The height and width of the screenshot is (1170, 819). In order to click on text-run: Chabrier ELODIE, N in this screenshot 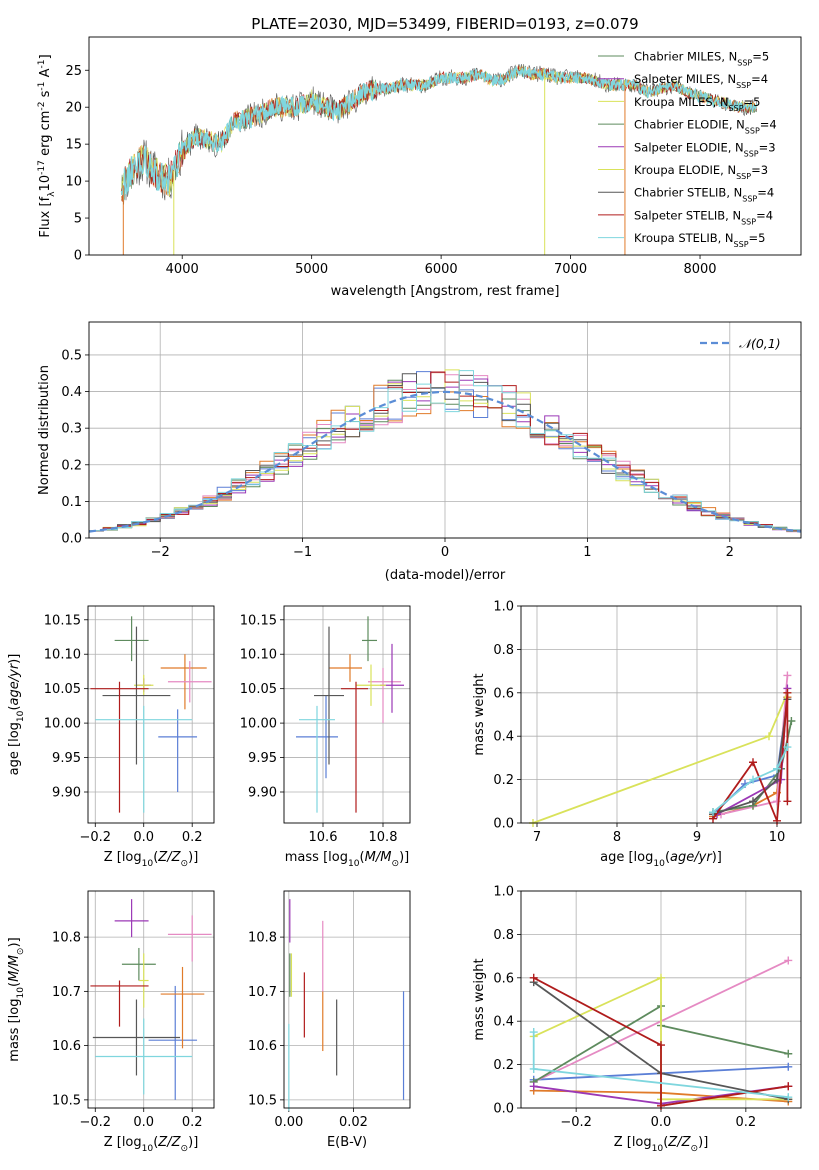, I will do `click(689, 125)`.